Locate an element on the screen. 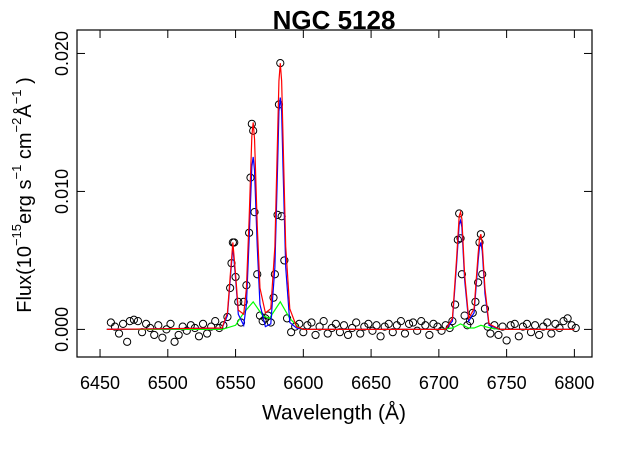 Image resolution: width=621 pixels, height=453 pixels. y-label-text: Flux(10 is located at coordinates (25, 279).